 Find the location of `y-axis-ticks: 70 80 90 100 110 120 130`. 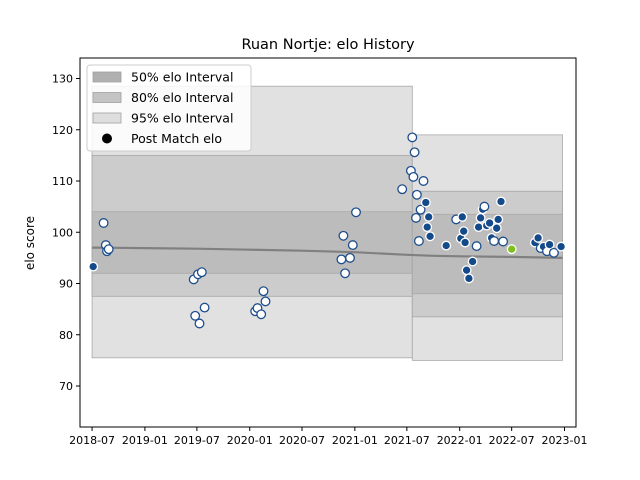

y-axis-ticks: 70 80 90 100 110 120 130 is located at coordinates (66, 233).